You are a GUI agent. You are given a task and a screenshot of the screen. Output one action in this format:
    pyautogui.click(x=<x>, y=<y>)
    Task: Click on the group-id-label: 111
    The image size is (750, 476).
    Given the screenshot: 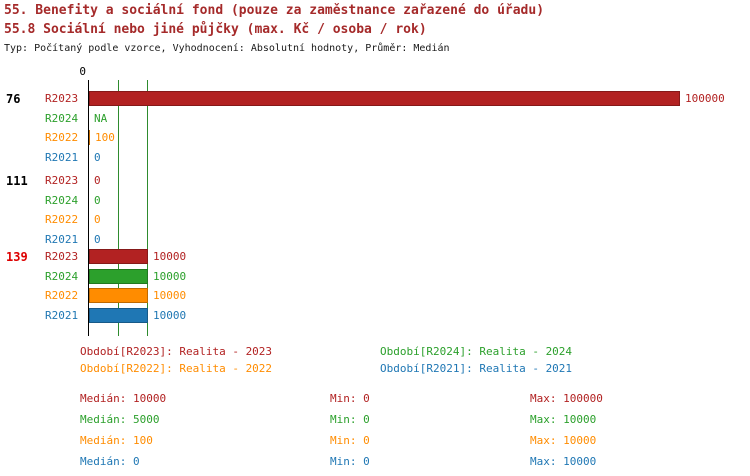 What is the action you would take?
    pyautogui.click(x=17, y=181)
    